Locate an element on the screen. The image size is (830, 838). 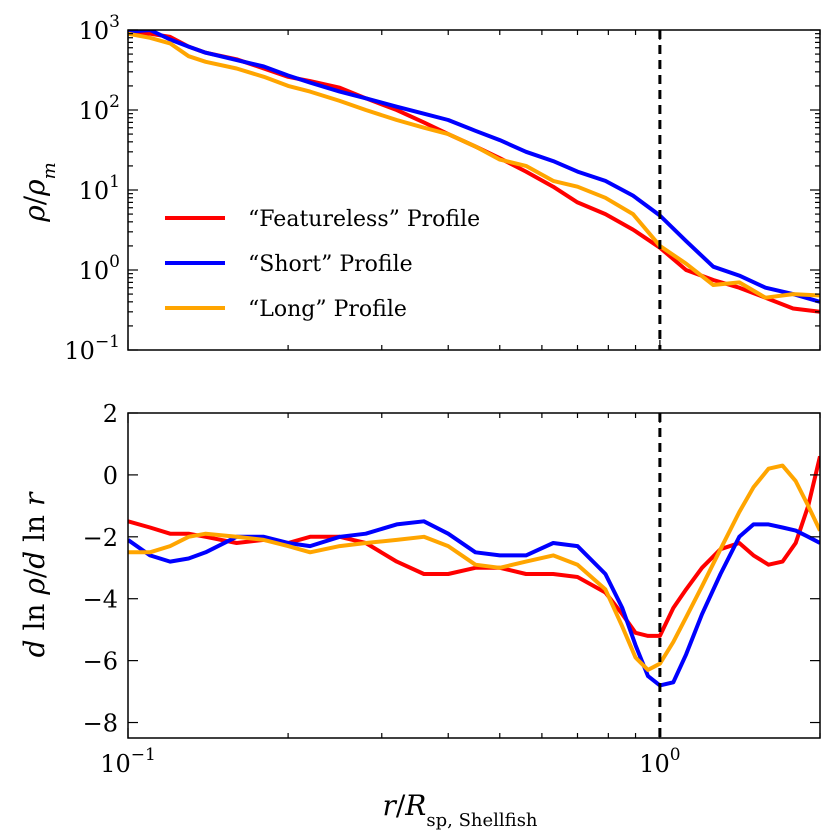
x-tick-label: 10⁰ is located at coordinates (659, 761).